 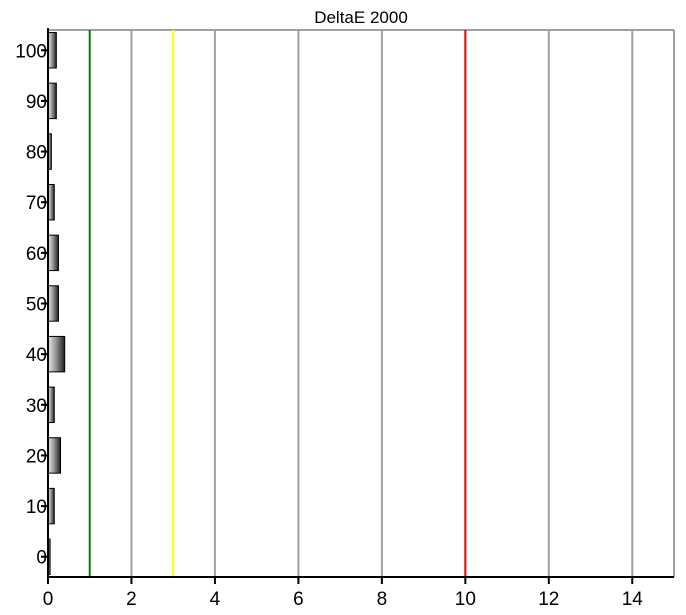 What do you see at coordinates (548, 599) in the screenshot?
I see `x-tick-label: 12` at bounding box center [548, 599].